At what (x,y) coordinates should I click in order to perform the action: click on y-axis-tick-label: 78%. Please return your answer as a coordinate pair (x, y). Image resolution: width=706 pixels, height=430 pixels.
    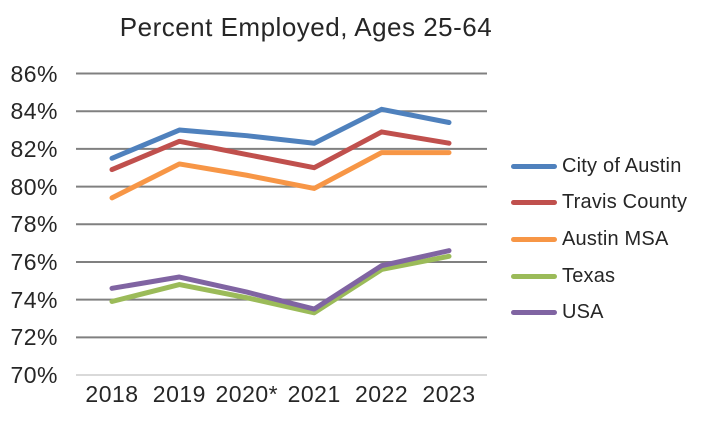
    Looking at the image, I should click on (34, 224).